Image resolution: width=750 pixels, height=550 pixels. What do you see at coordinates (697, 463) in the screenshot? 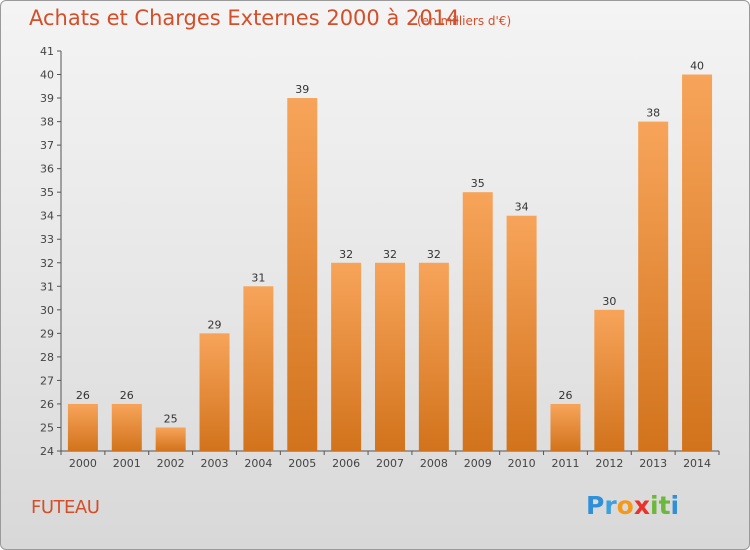
I see `x-tick-label: 2014` at bounding box center [697, 463].